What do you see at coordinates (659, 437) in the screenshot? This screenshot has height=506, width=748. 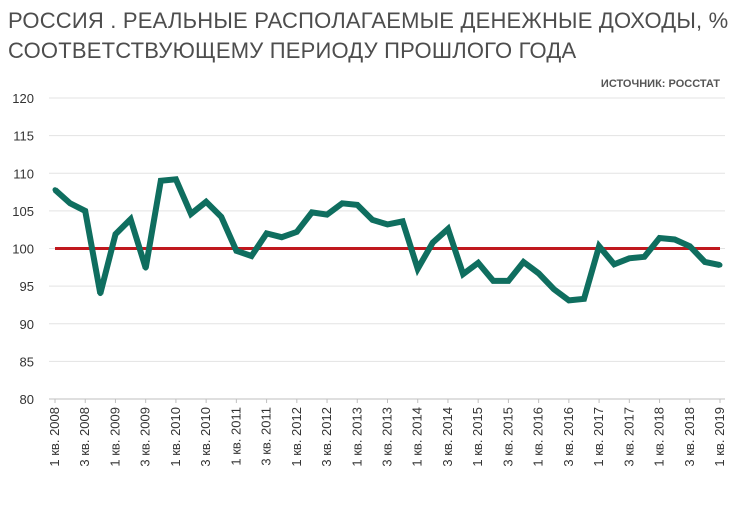 I see `x-tick-label: 1 кв. 2018` at bounding box center [659, 437].